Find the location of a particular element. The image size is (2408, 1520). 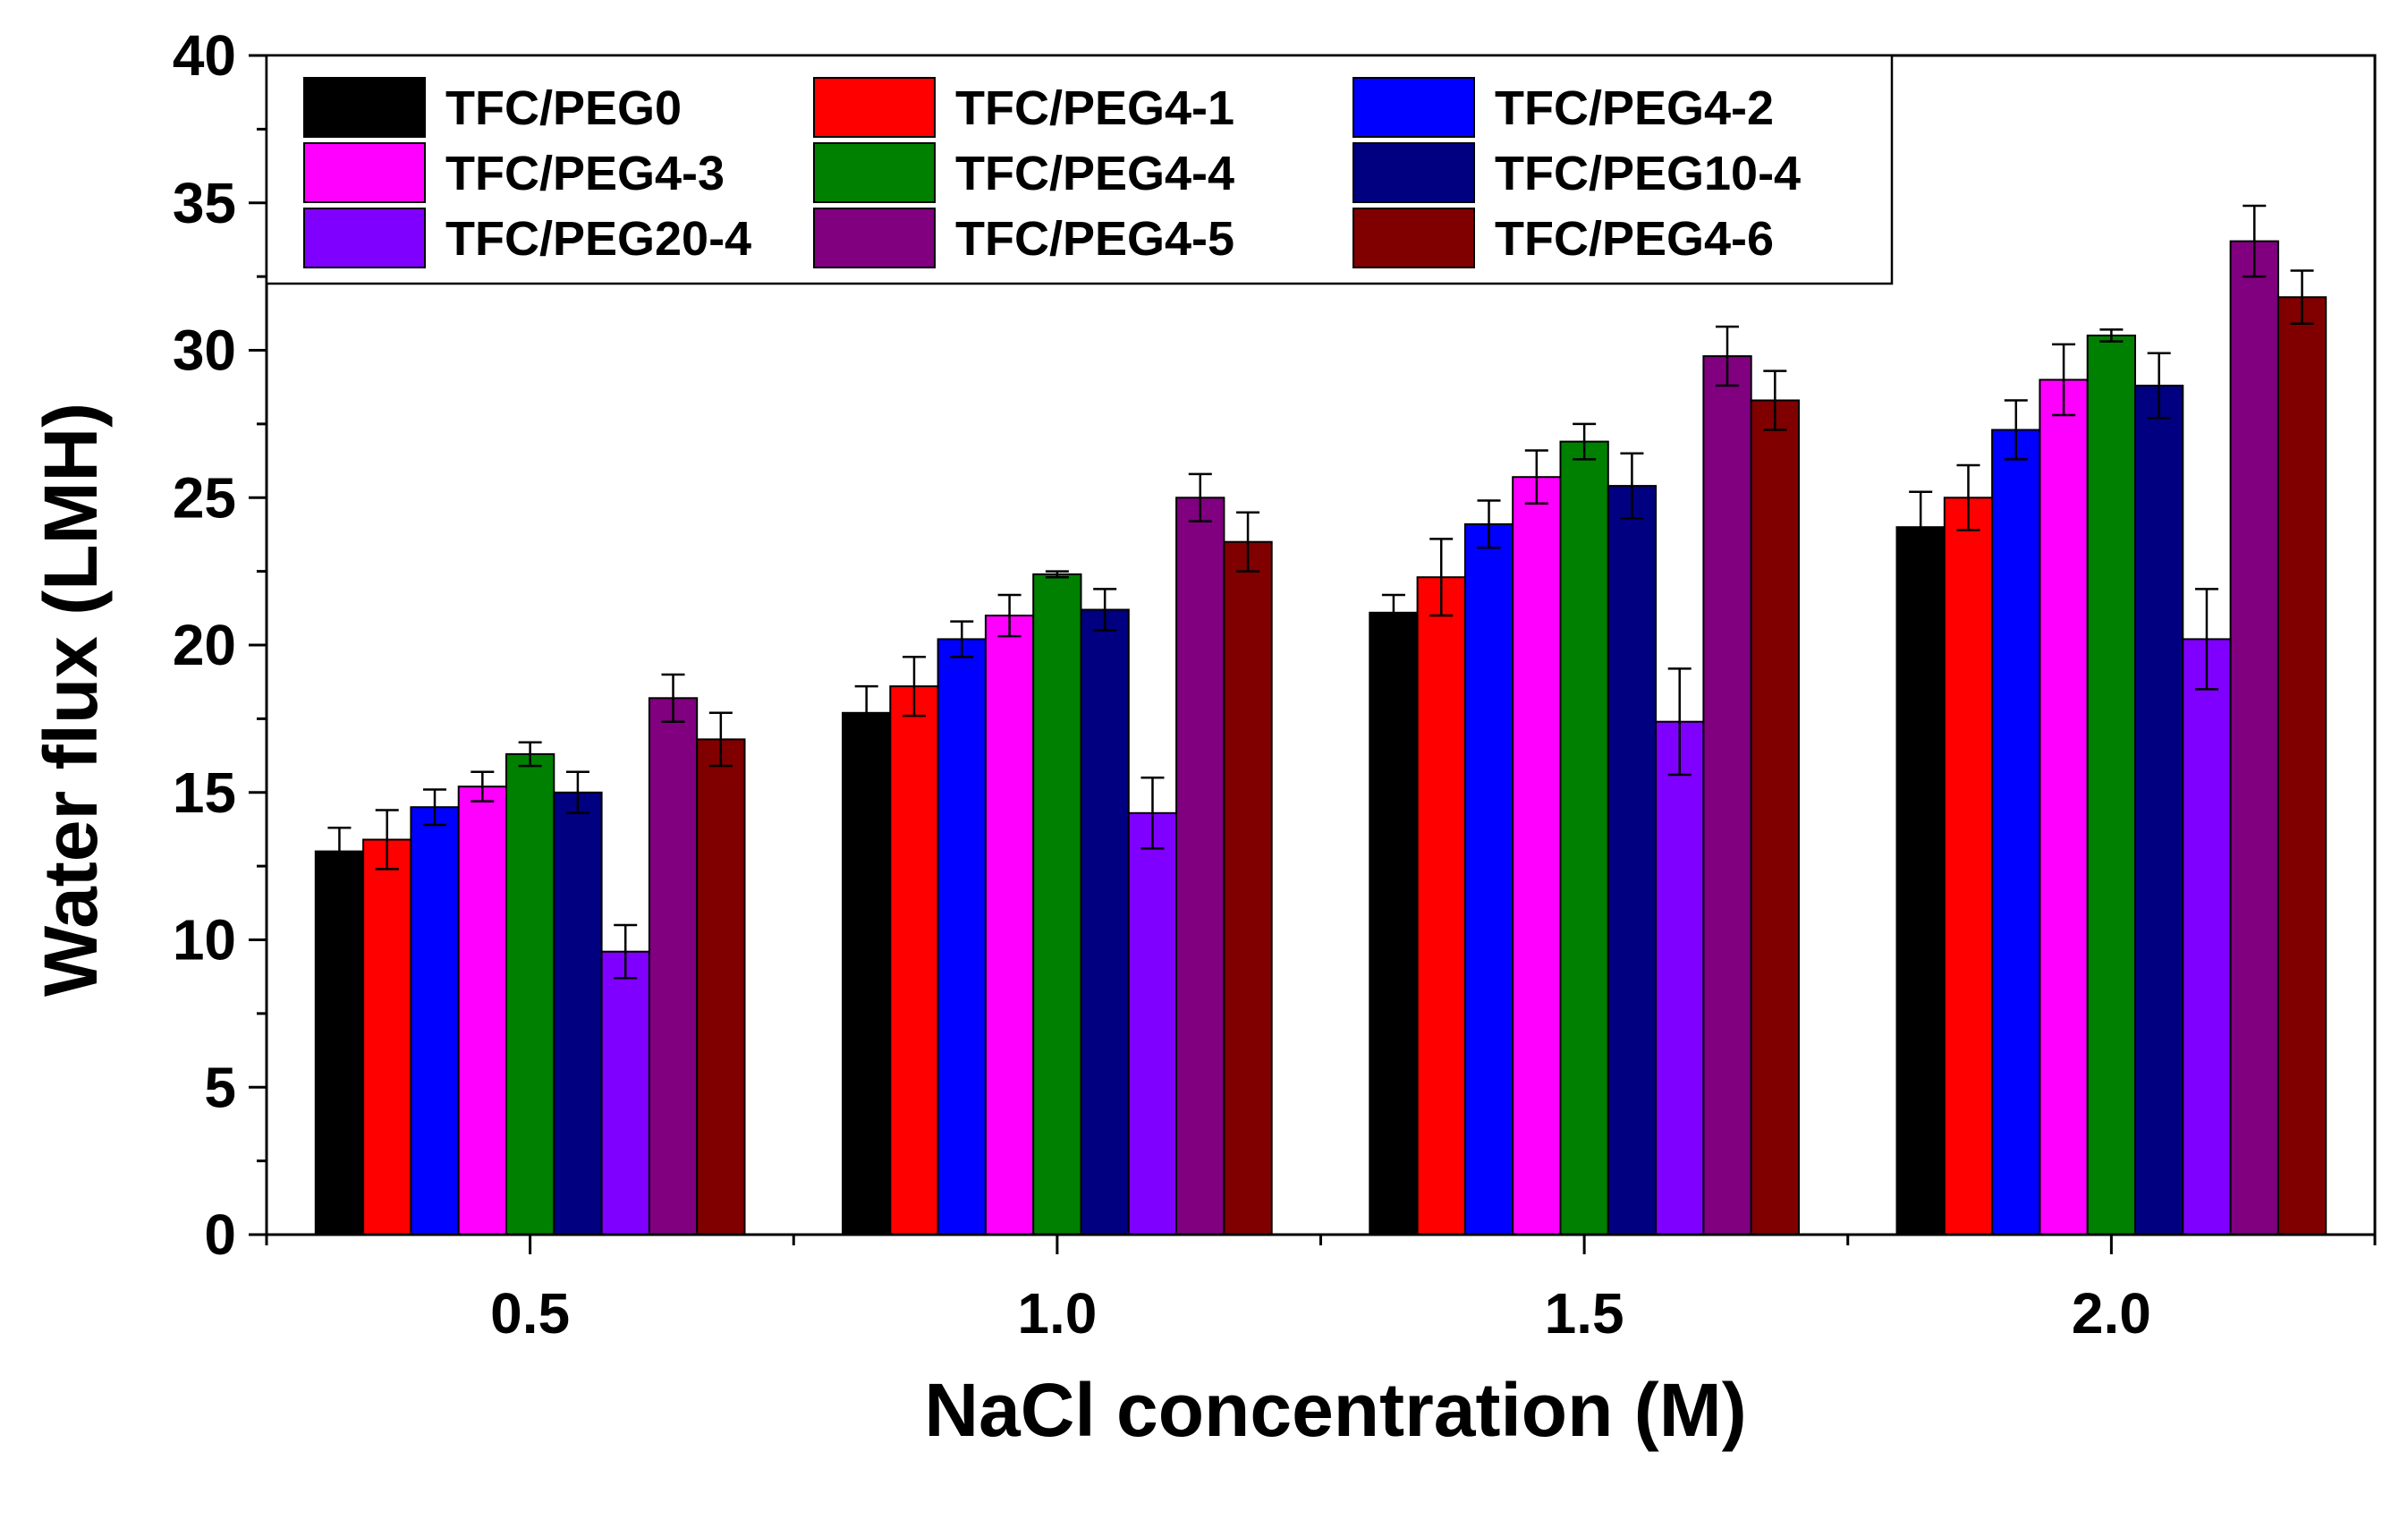

x-tick-label: 2.0 is located at coordinates (2111, 1314).